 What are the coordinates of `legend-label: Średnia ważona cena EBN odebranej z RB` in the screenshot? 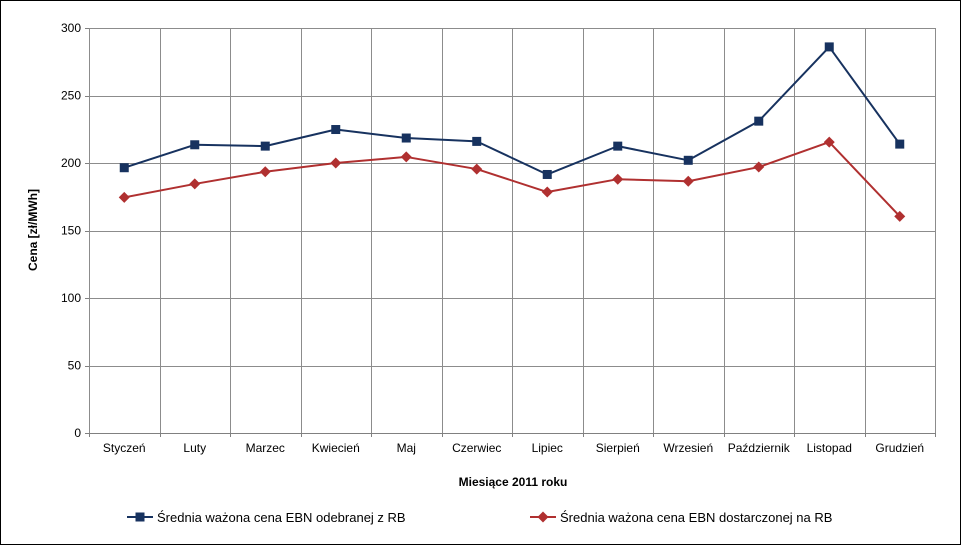 It's located at (281, 517).